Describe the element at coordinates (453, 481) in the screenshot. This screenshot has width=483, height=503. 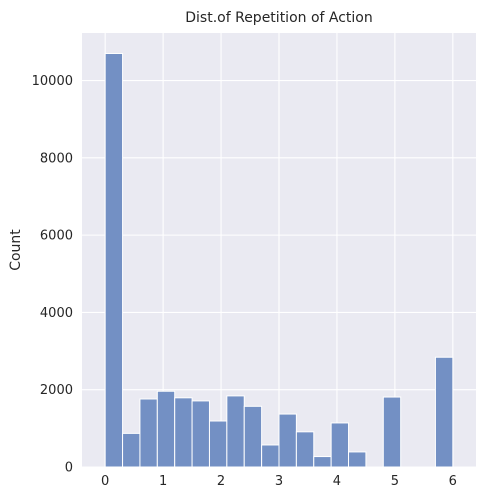
I see `x-tick-label: 6` at that location.